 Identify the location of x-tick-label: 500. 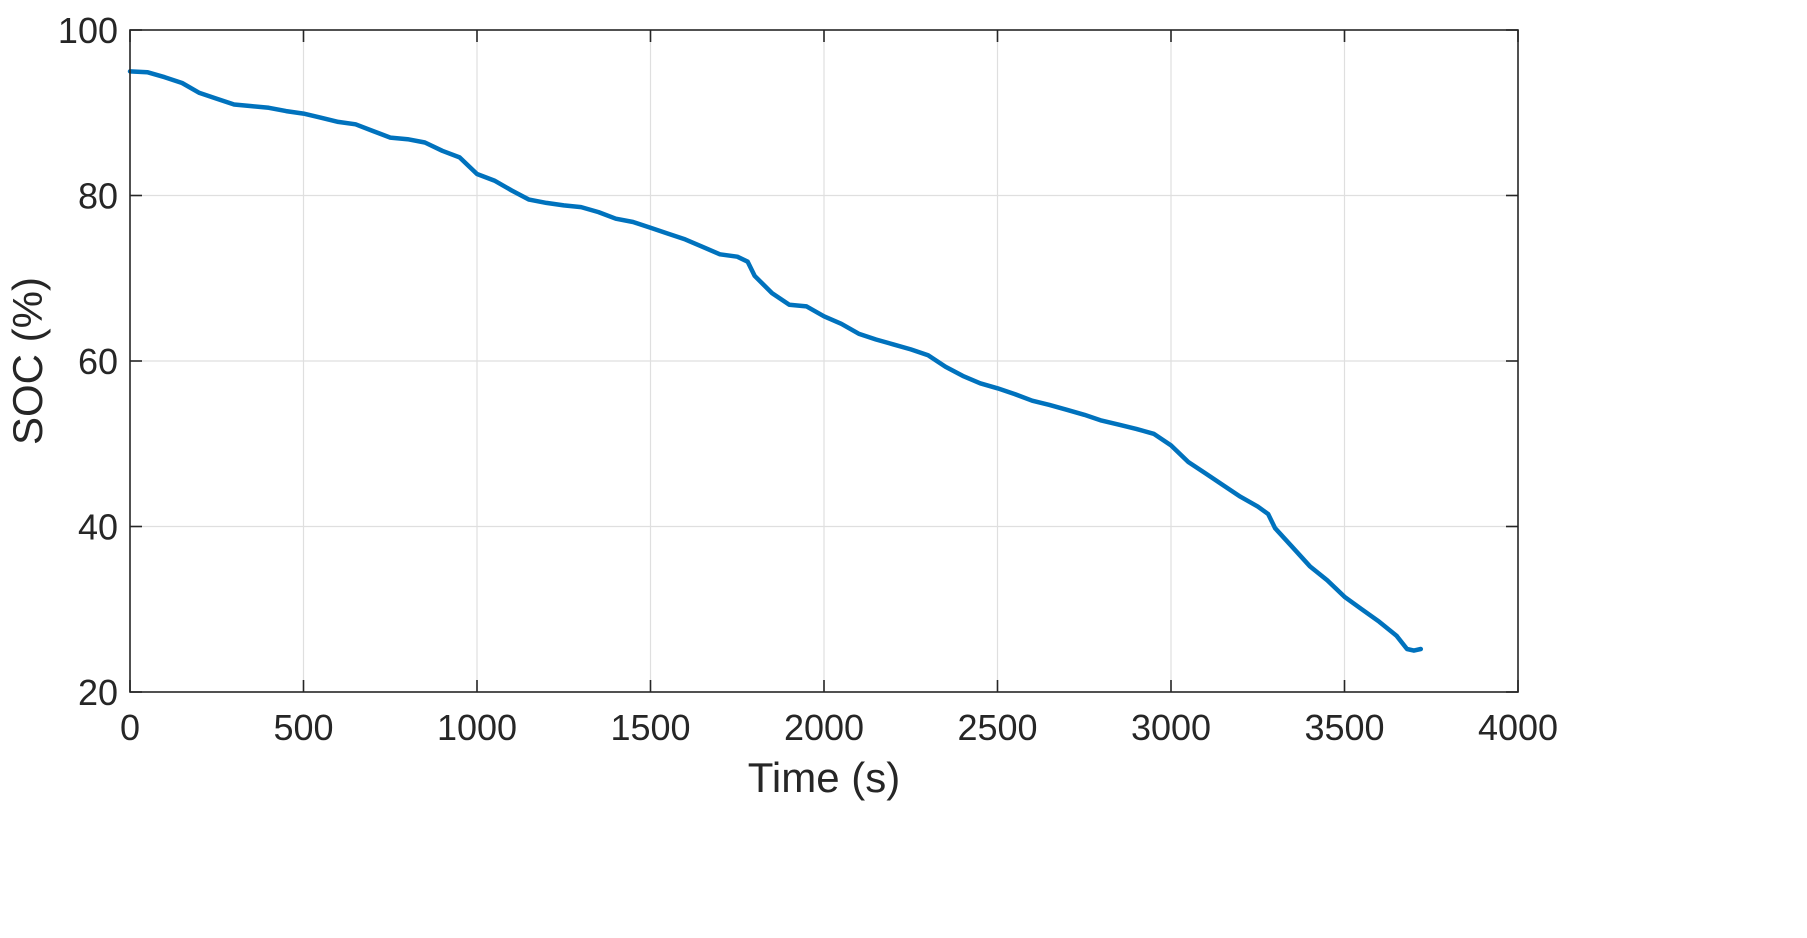
(303, 727).